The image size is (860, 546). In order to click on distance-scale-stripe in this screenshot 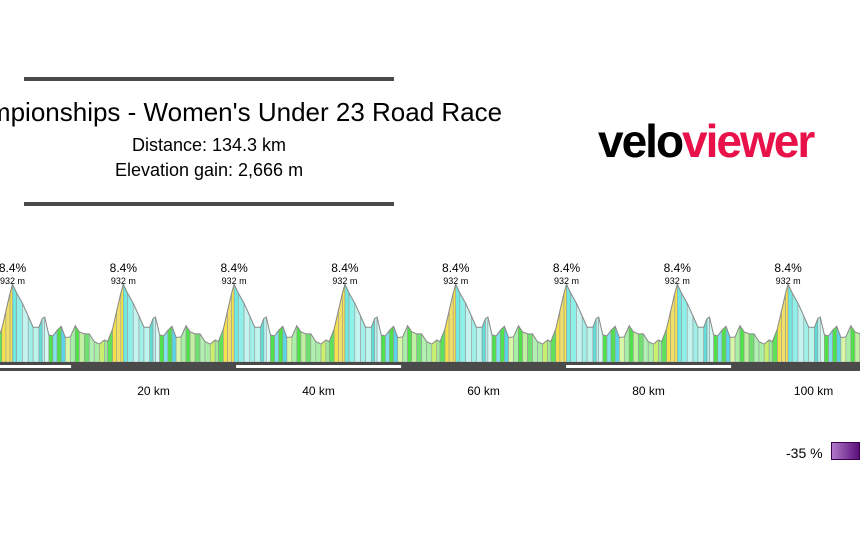, I will do `click(319, 366)`.